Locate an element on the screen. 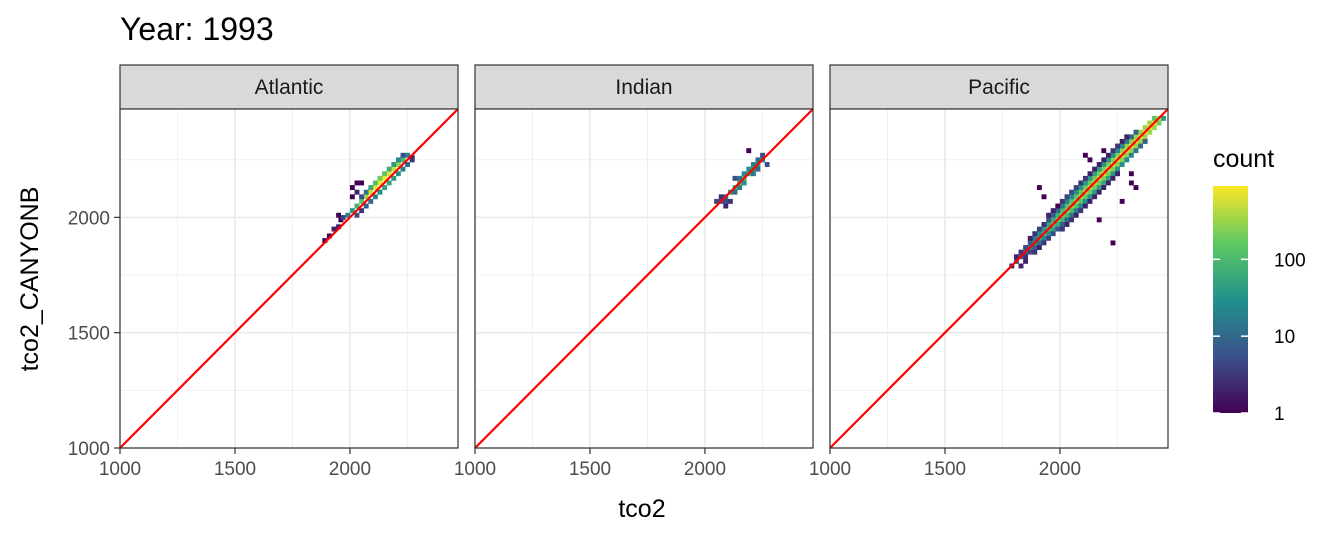  facet-strip-label: Pacific is located at coordinates (999, 87).